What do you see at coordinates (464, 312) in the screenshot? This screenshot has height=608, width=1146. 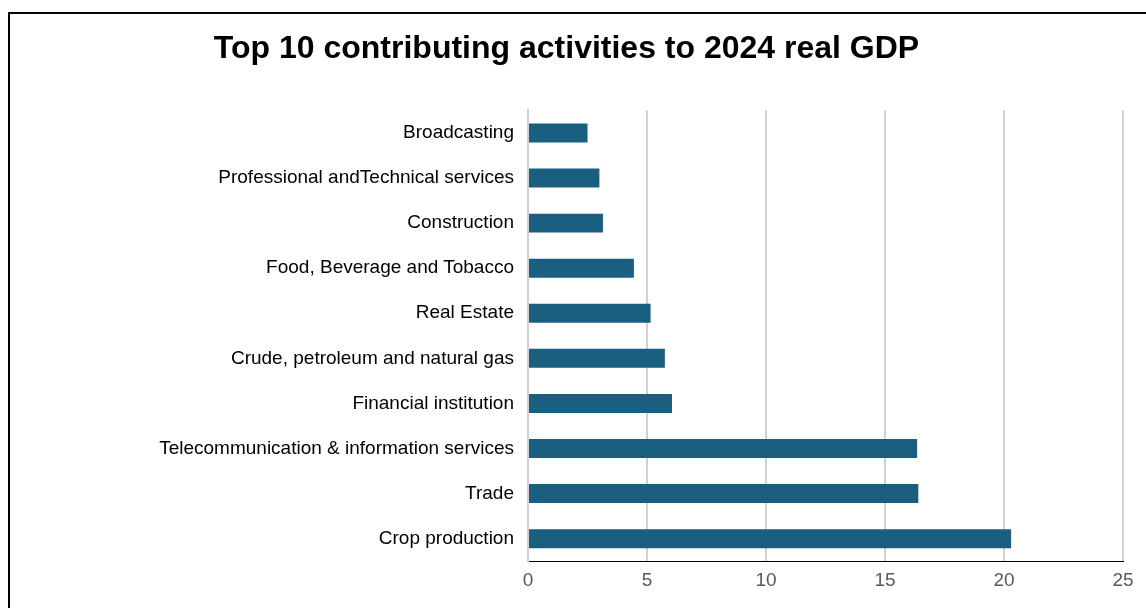 I see `y-tick-label: Real Estate` at bounding box center [464, 312].